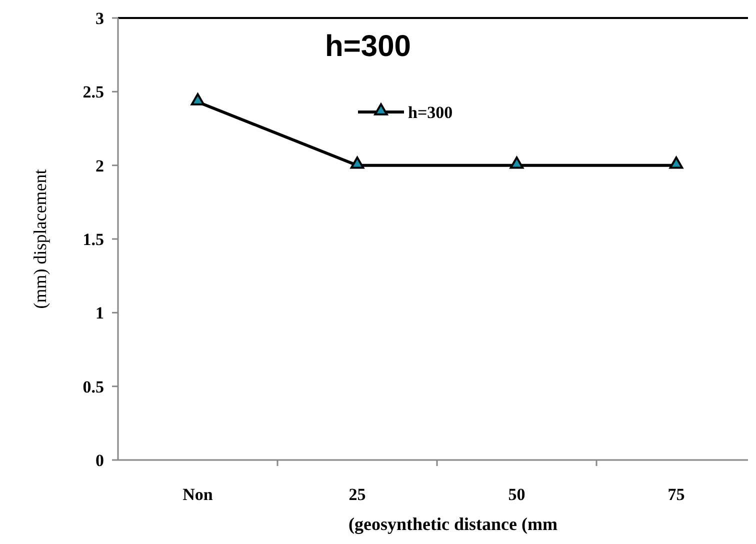 The width and height of the screenshot is (756, 544). Describe the element at coordinates (517, 494) in the screenshot. I see `x-tick-label: 50` at that location.